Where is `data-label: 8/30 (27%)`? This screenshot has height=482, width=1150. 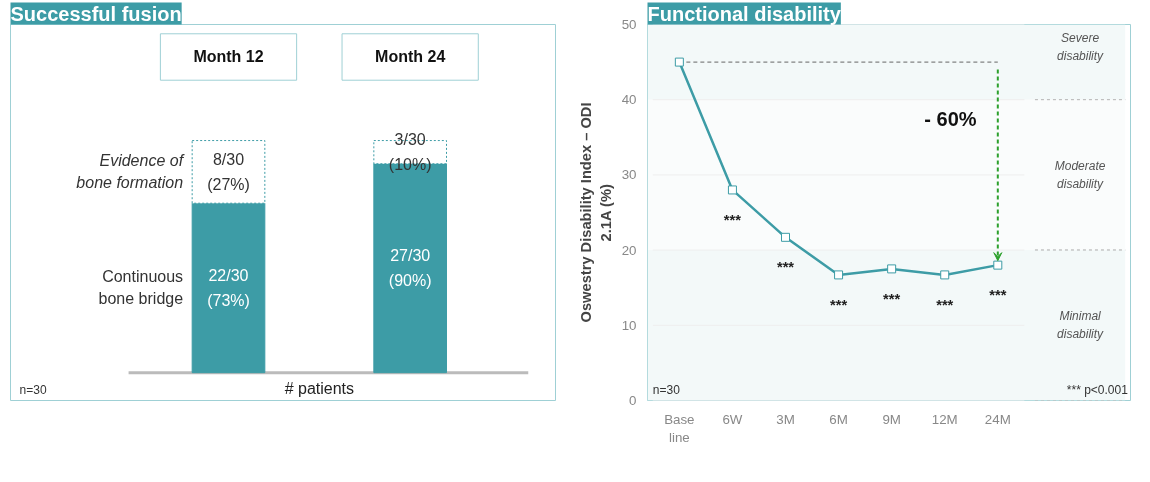 data-label: 8/30 (27%) is located at coordinates (228, 172).